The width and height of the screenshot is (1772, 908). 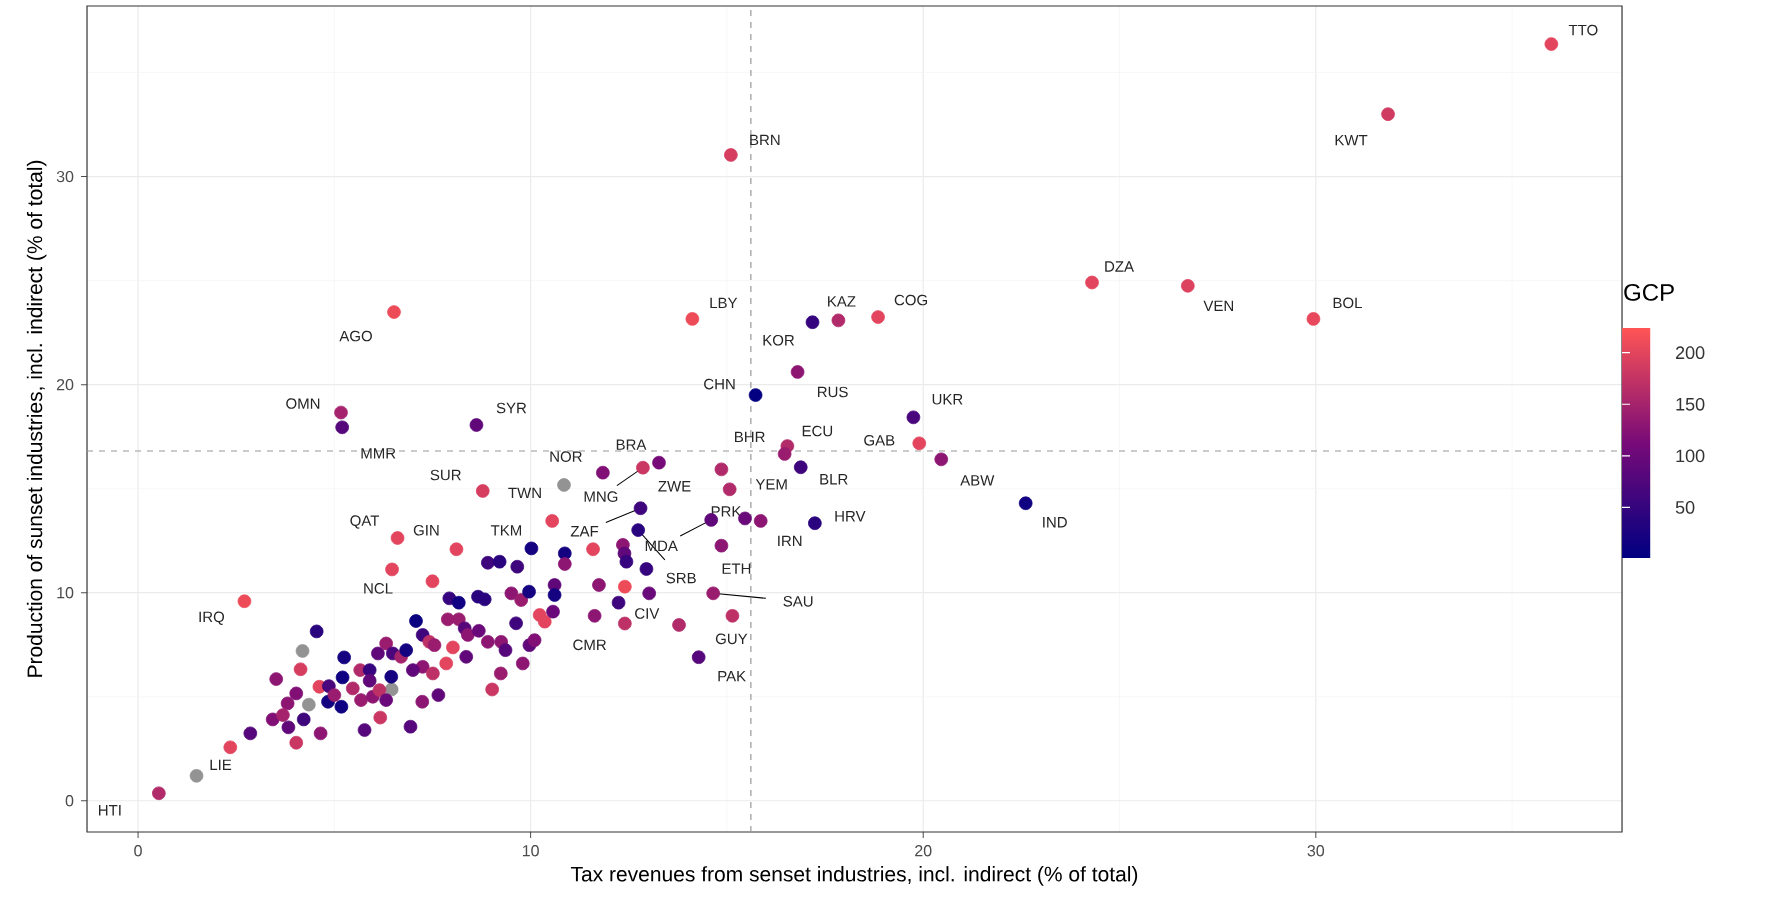 What do you see at coordinates (681, 578) in the screenshot?
I see `annotation: SRB` at bounding box center [681, 578].